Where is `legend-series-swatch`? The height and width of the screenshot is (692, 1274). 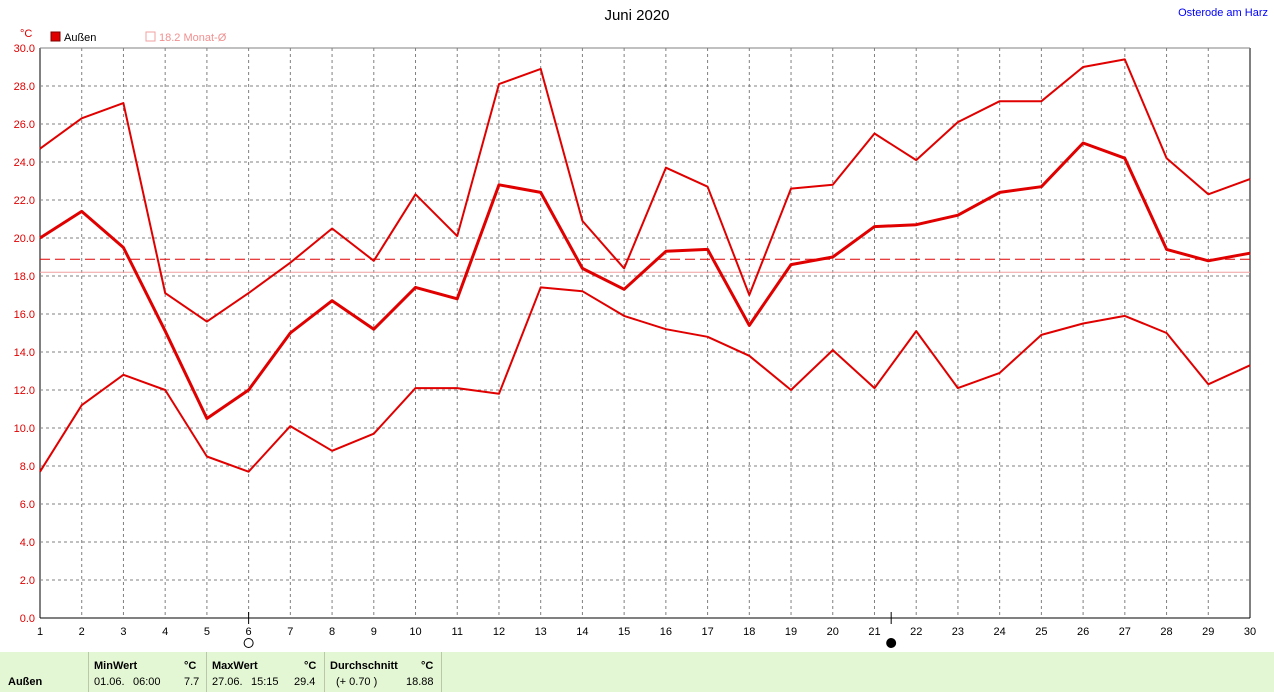
legend-series-swatch is located at coordinates (55, 36).